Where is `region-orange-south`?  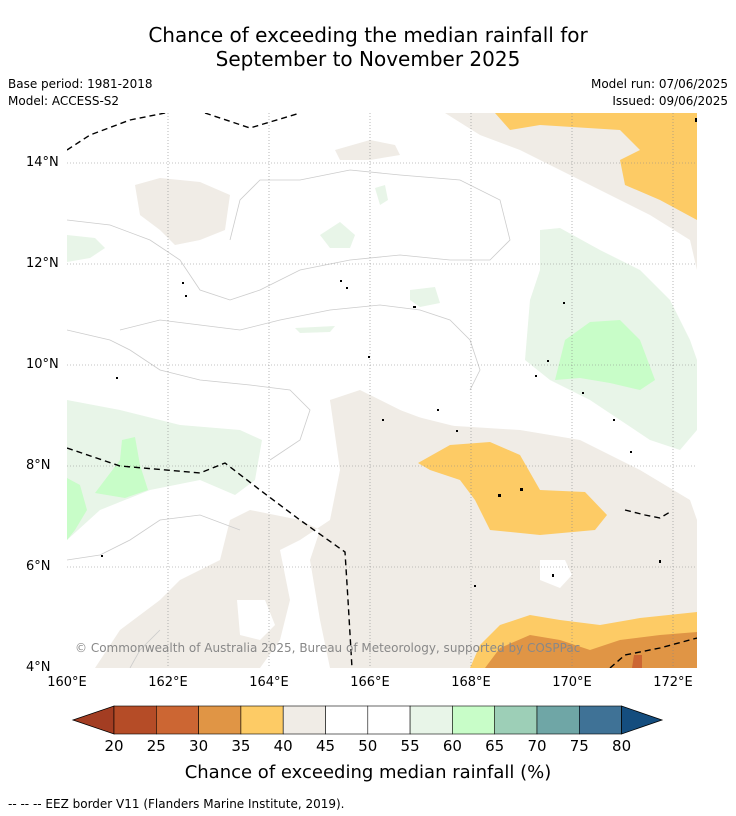 region-orange-south is located at coordinates (591, 650).